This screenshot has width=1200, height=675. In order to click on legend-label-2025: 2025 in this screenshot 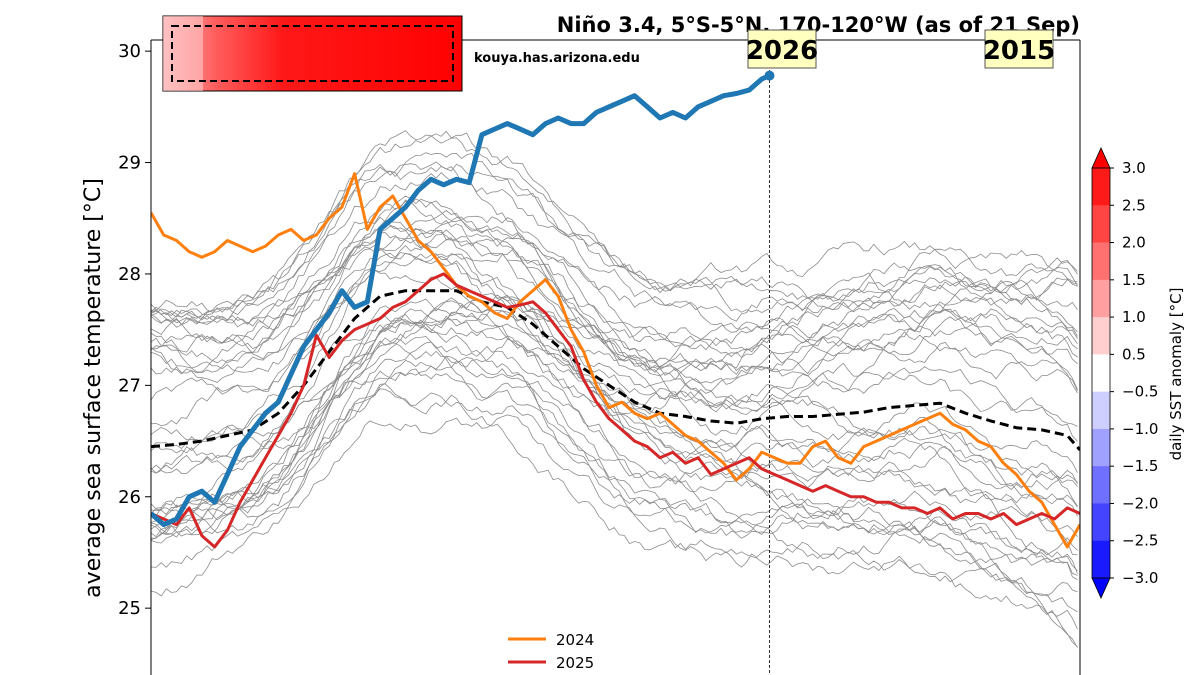, I will do `click(575, 663)`.